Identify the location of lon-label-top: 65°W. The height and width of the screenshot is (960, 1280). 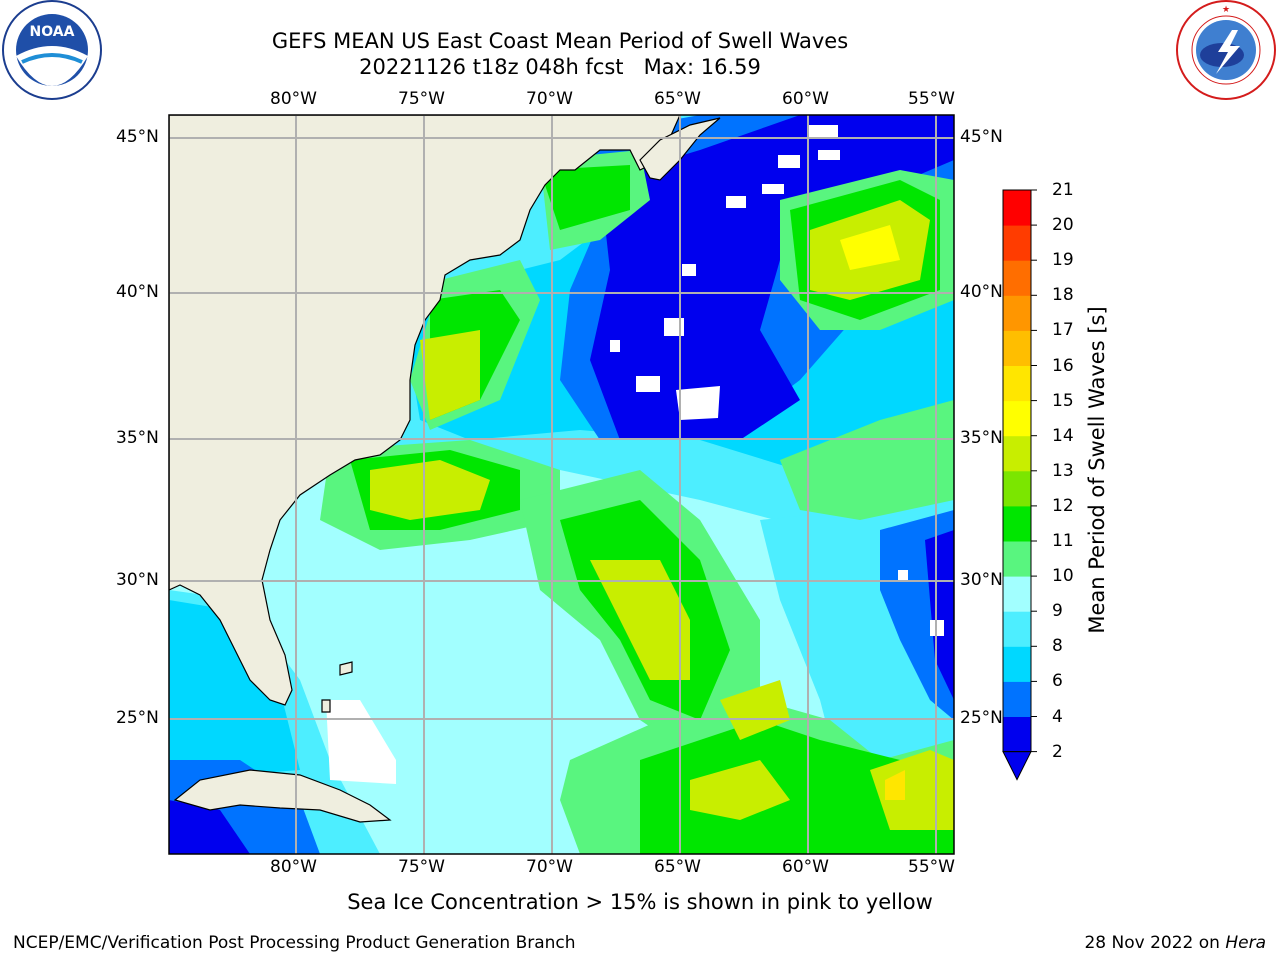
(677, 99).